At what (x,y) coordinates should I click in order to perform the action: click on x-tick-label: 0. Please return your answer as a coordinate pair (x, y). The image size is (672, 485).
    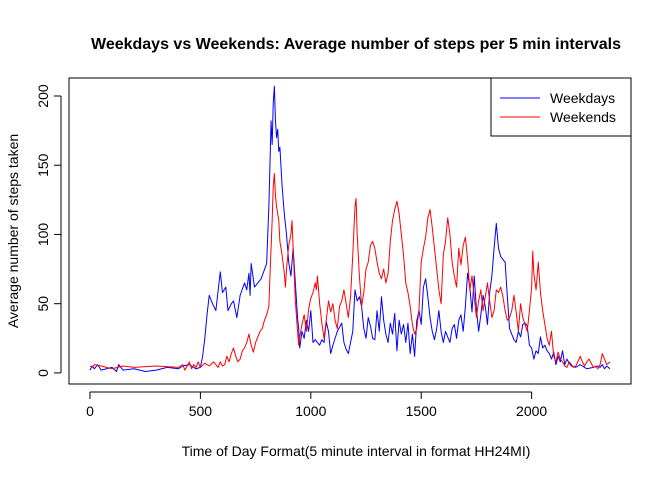
    Looking at the image, I should click on (90, 411).